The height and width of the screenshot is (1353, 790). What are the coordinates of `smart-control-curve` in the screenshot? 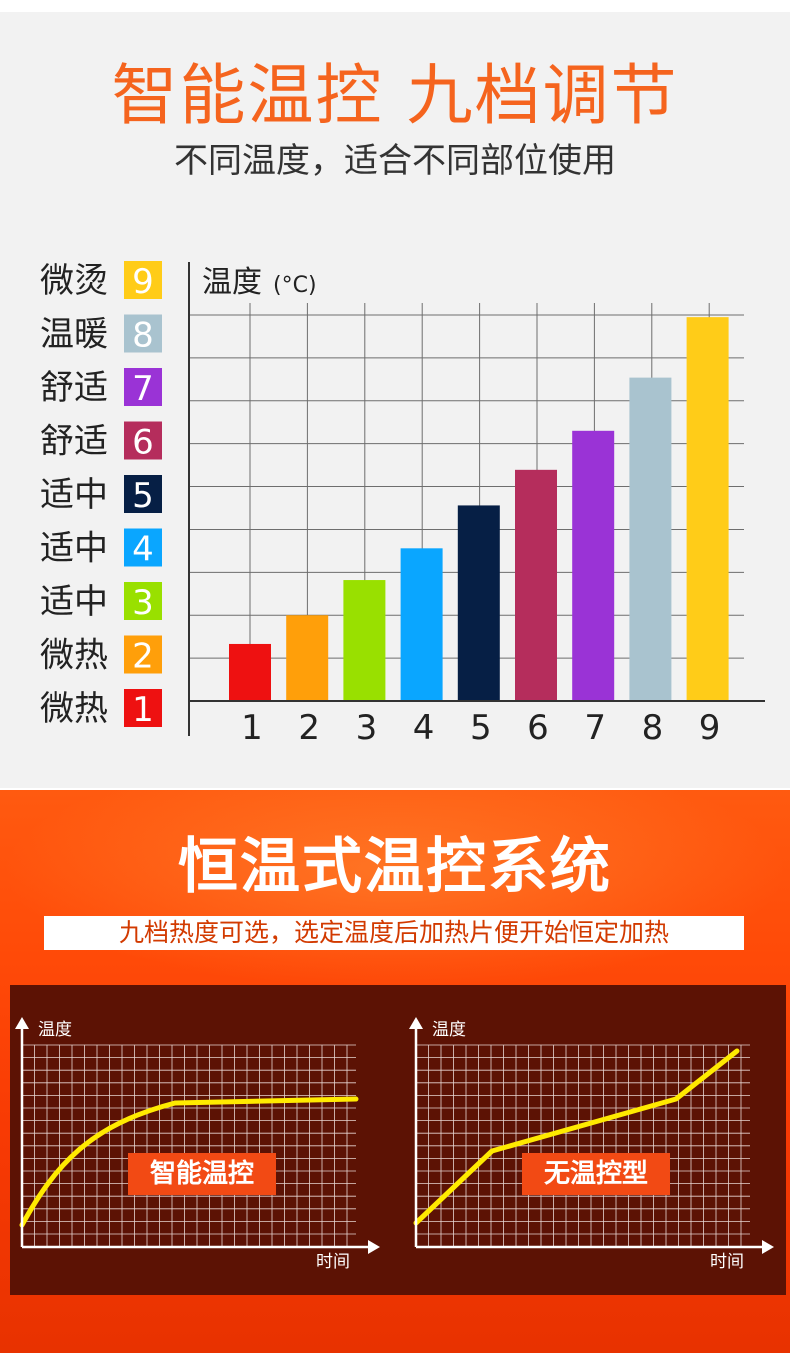 It's located at (189, 1162).